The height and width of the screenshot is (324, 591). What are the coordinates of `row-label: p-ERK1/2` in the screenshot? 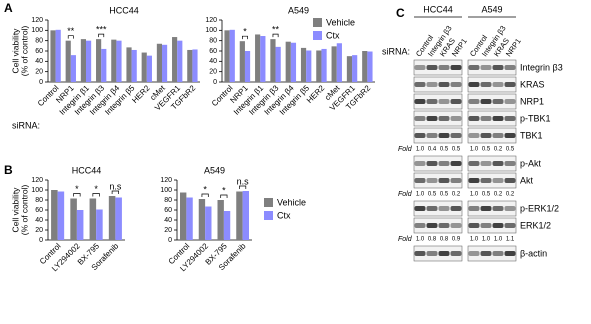 It's located at (539, 208).